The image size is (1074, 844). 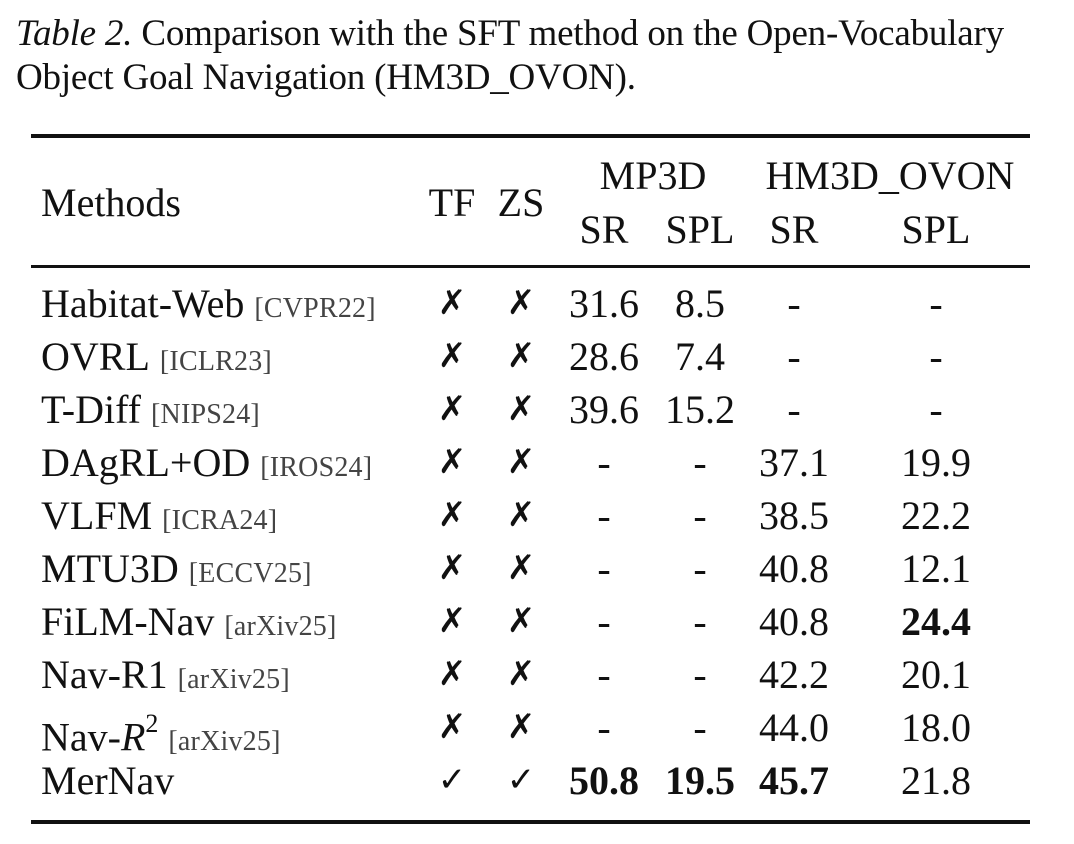 What do you see at coordinates (936, 727) in the screenshot?
I see `ovon-spl-value: 18.0` at bounding box center [936, 727].